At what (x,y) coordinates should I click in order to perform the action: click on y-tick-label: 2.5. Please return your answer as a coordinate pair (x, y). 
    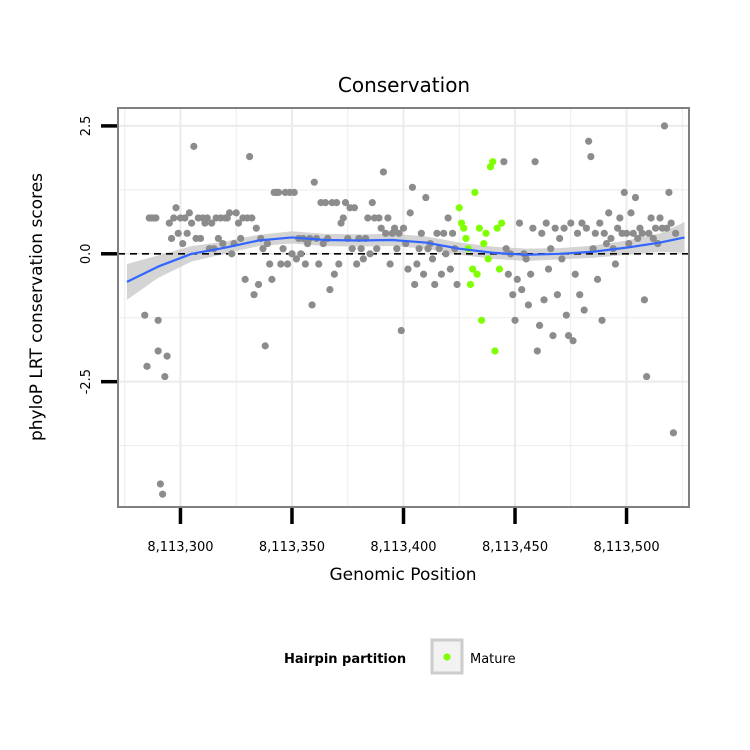
    Looking at the image, I should click on (86, 126).